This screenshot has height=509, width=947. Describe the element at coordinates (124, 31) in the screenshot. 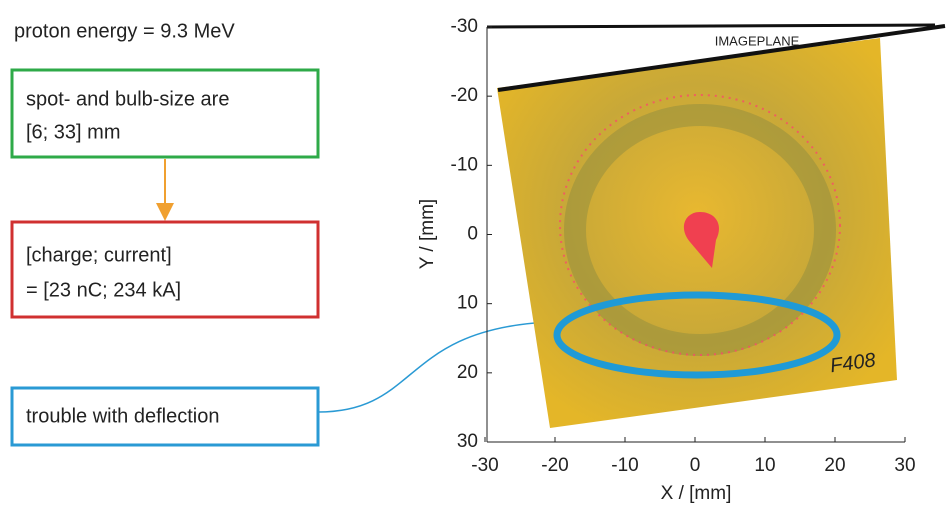

I see `energy-text: proton energy = 9.3 MeV` at that location.